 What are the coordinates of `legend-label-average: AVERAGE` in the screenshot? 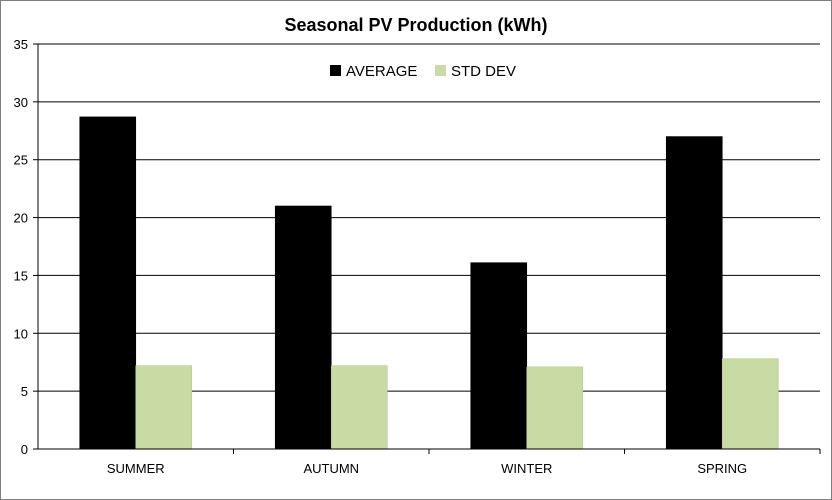 It's located at (381, 71).